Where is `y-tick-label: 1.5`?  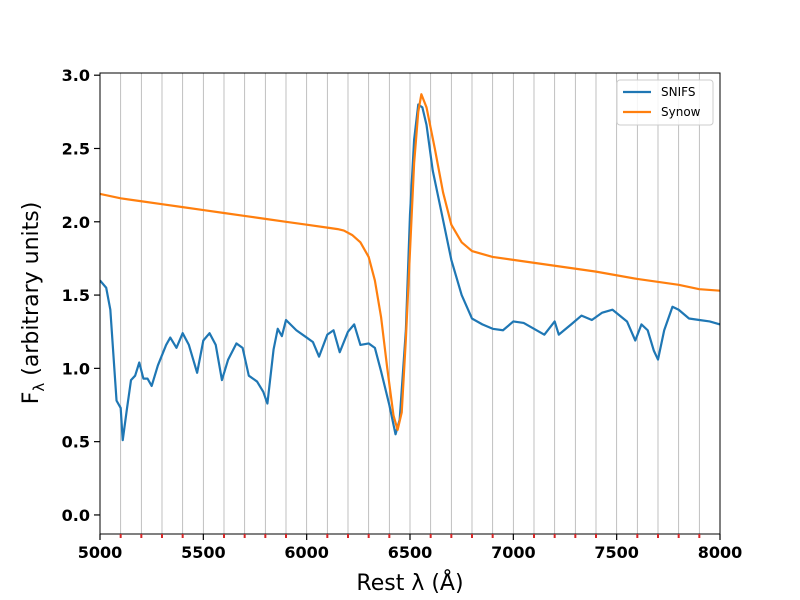
y-tick-label: 1.5 is located at coordinates (76, 295).